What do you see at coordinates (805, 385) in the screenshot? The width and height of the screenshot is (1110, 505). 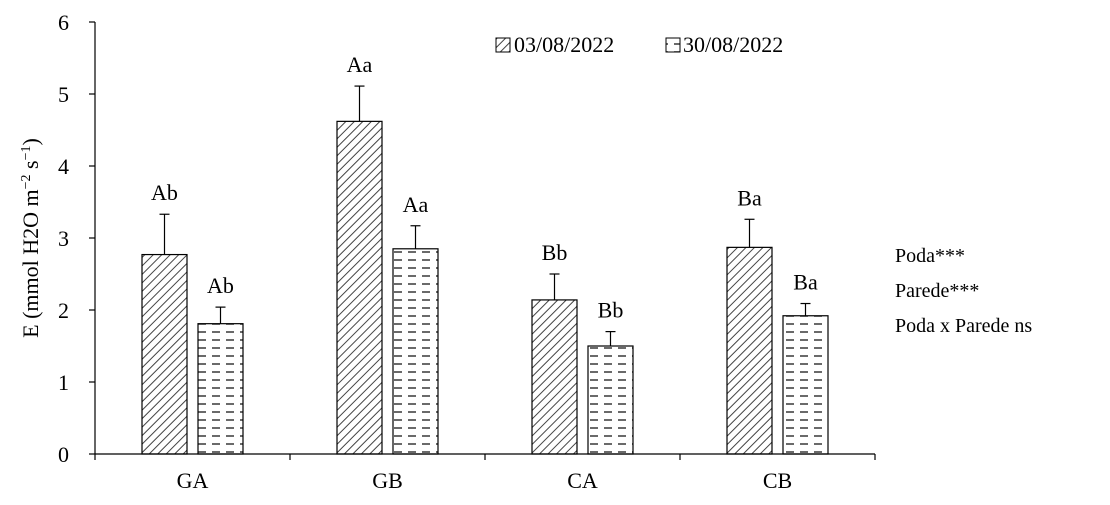 I see `bar-series-2-cb` at bounding box center [805, 385].